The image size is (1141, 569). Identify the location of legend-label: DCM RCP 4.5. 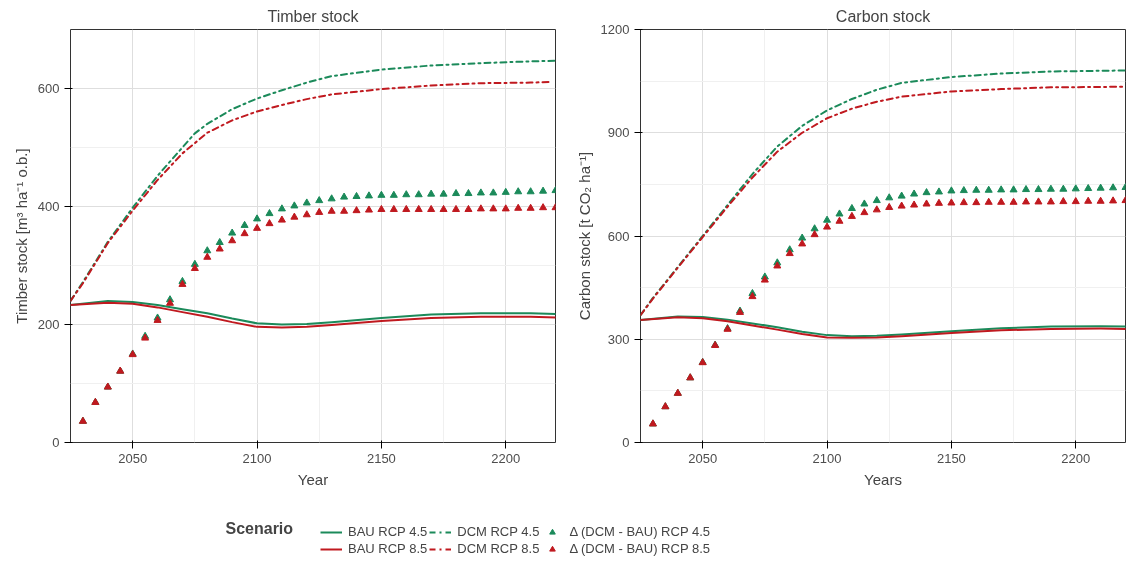
(498, 531).